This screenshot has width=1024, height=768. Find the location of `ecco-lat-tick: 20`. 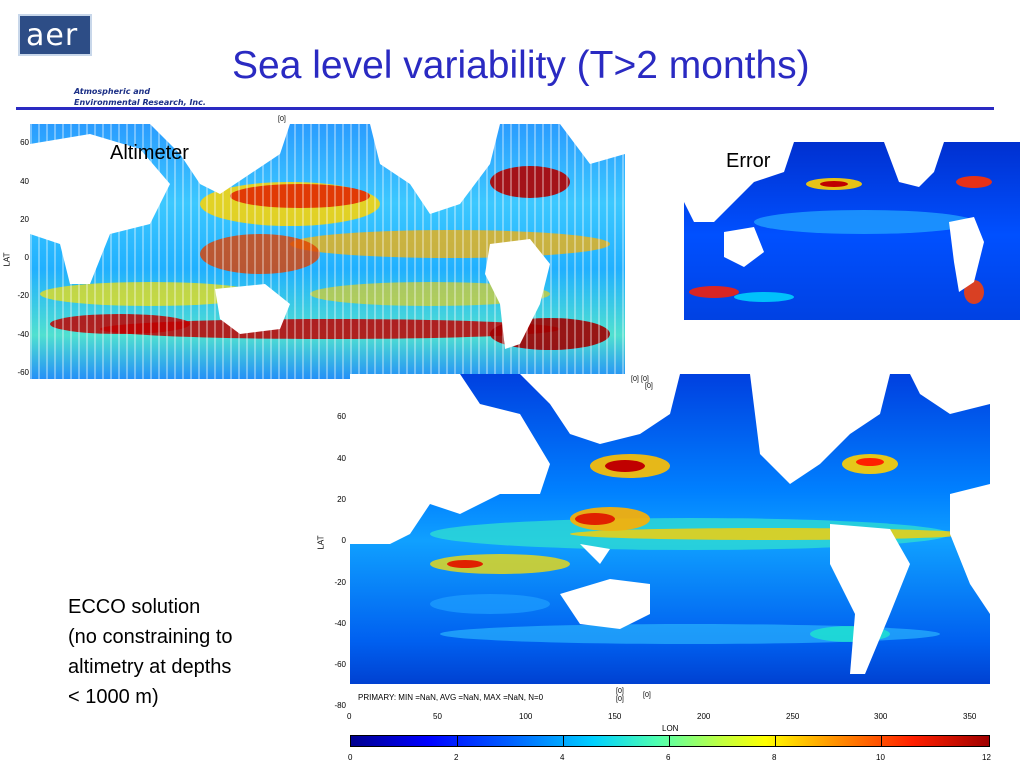

ecco-lat-tick: 20 is located at coordinates (341, 499).